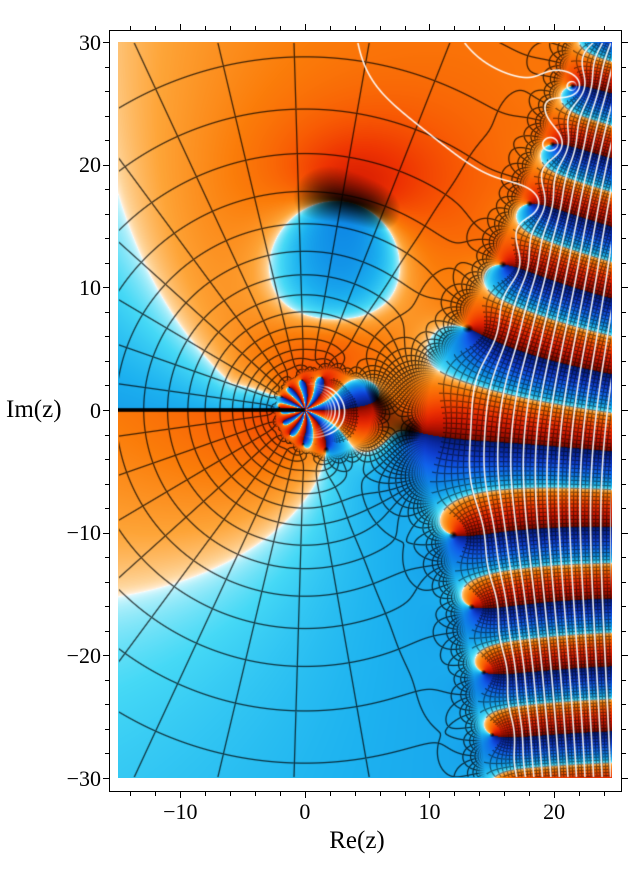 The height and width of the screenshot is (870, 635). What do you see at coordinates (90, 287) in the screenshot?
I see `y-tick-label: 10` at bounding box center [90, 287].